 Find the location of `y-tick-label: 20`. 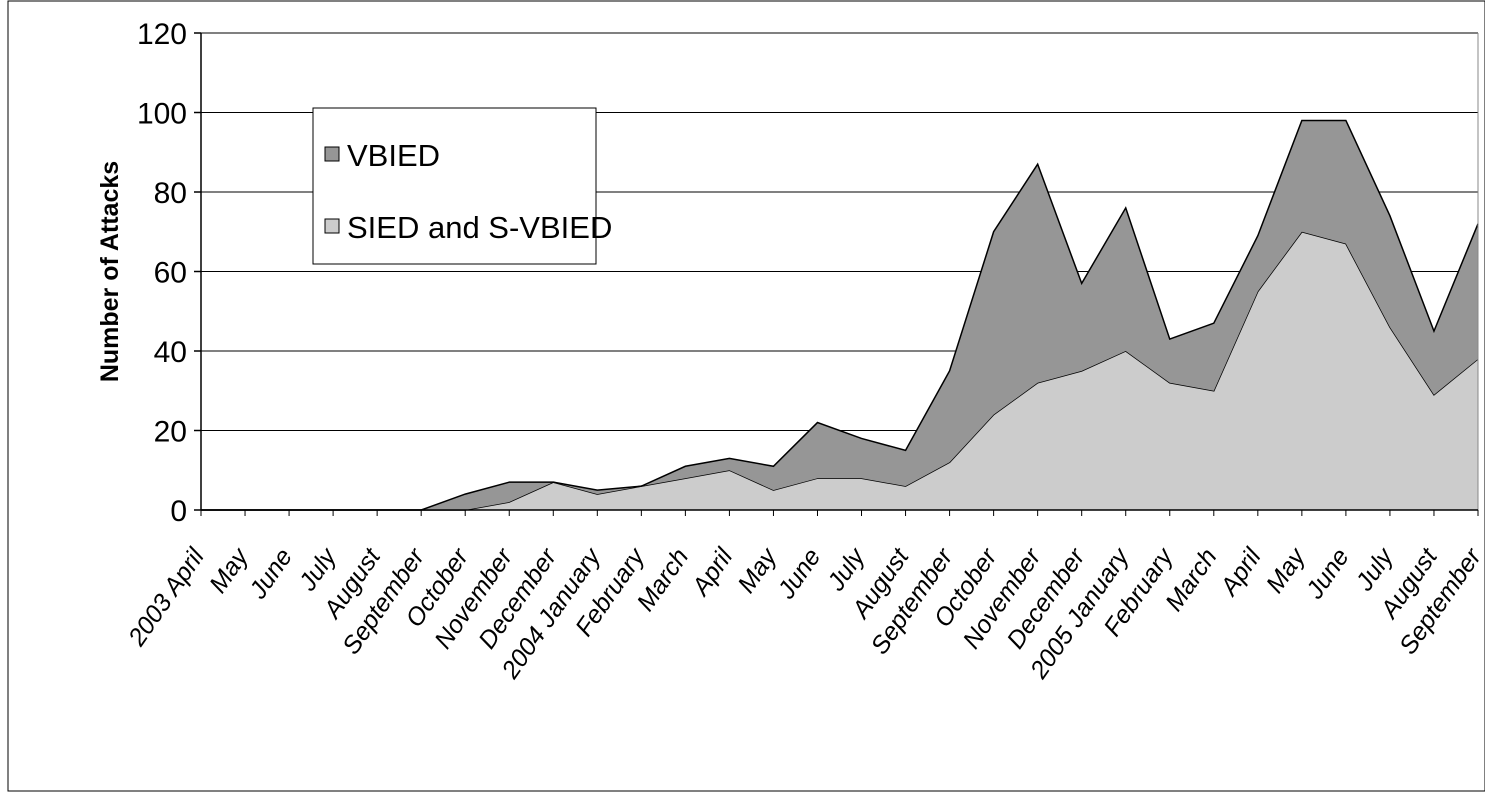

y-tick-label: 20 is located at coordinates (170, 432).